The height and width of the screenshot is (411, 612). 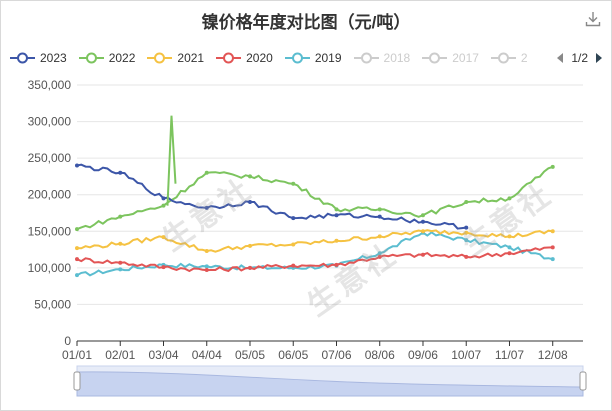 What do you see at coordinates (275, 58) in the screenshot?
I see `legend: 2023 2022 2021 2020 2019 2018 2017 2` at bounding box center [275, 58].